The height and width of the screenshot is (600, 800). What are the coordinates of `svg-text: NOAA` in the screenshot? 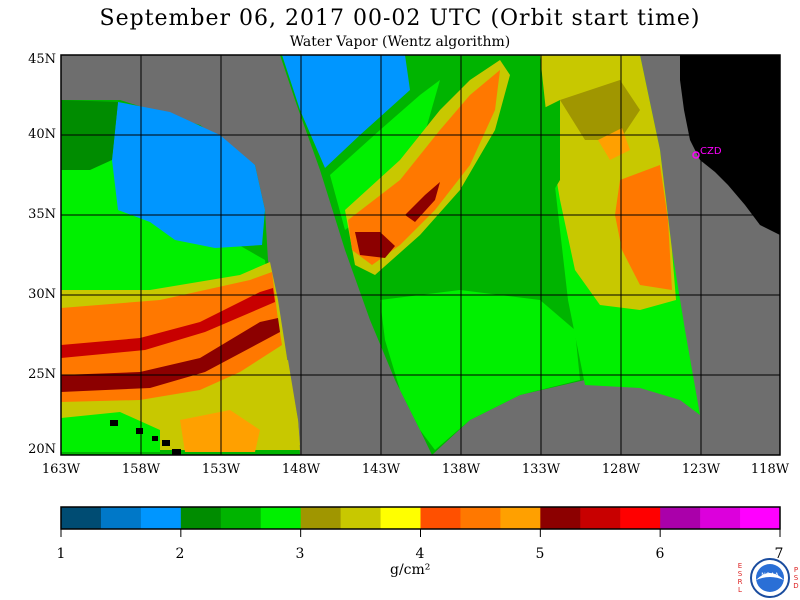 It's located at (770, 575).